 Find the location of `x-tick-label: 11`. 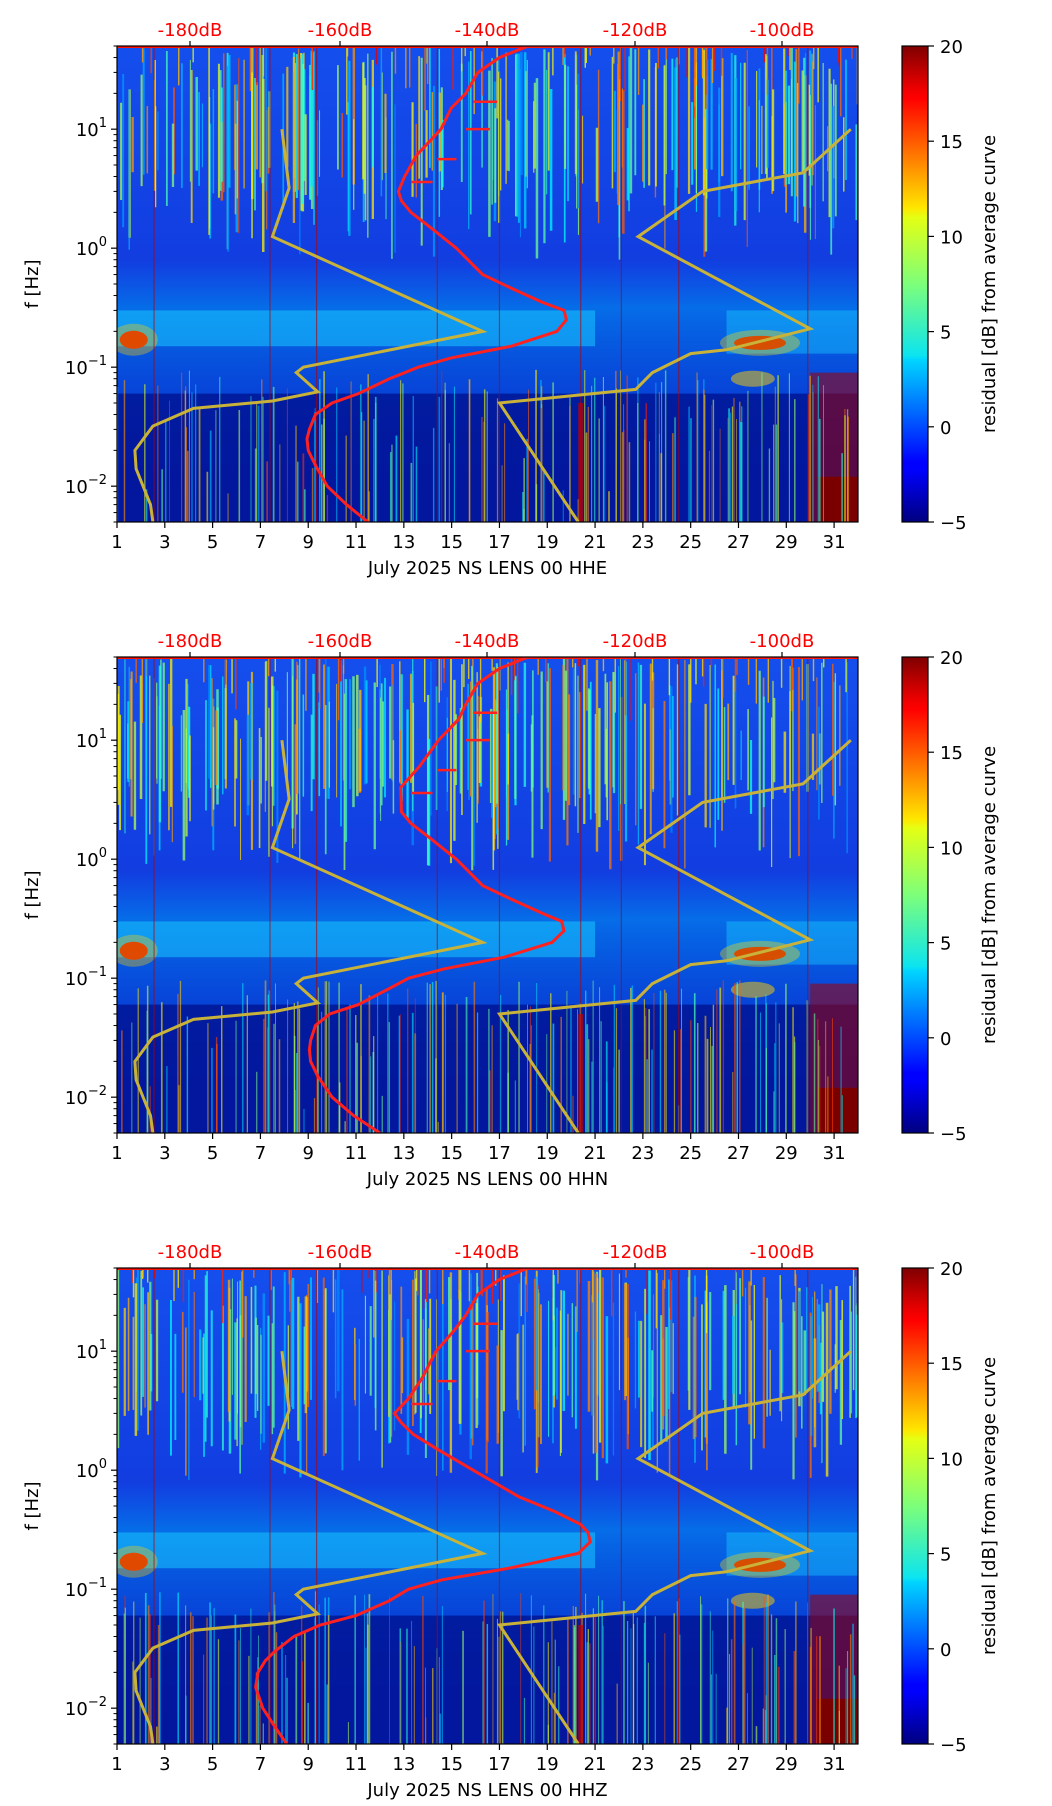

x-tick-label: 11 is located at coordinates (356, 542).